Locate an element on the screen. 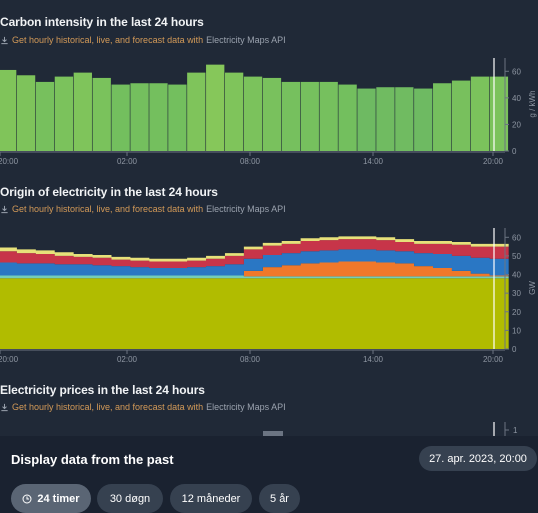 This screenshot has width=538, height=513. range-5y-label: 5 år is located at coordinates (279, 498).